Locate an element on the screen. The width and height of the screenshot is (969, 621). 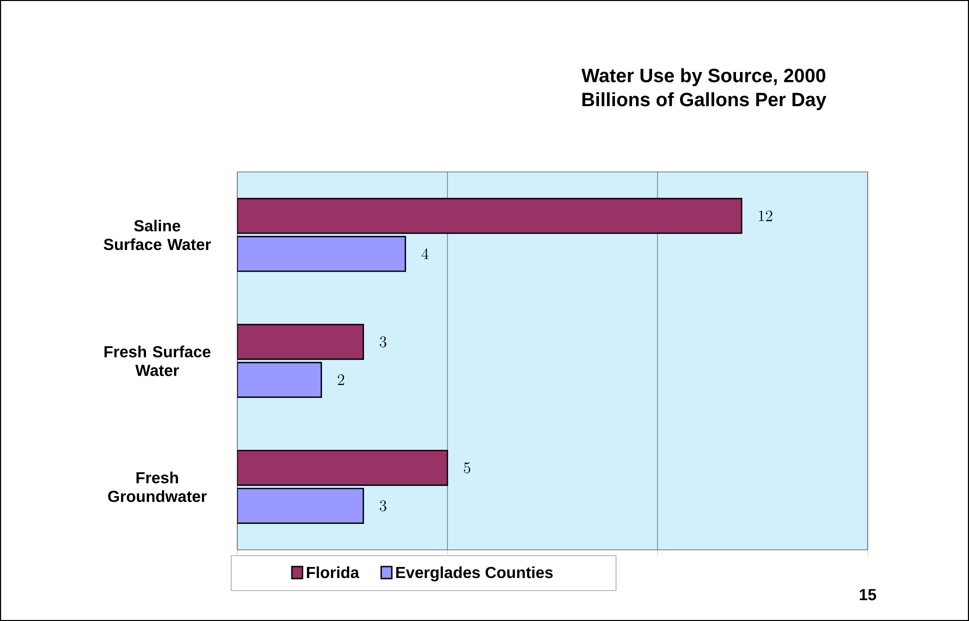
legend-label: Everglades Counties is located at coordinates (474, 574).